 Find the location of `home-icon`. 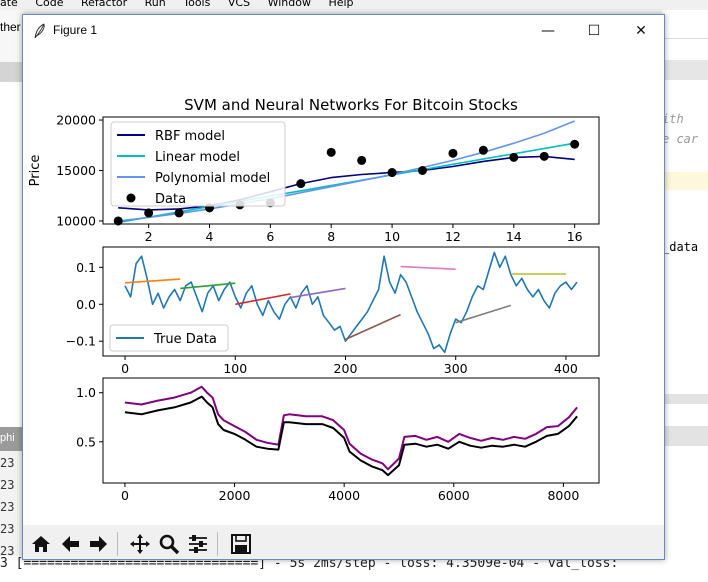

home-icon is located at coordinates (41, 544).